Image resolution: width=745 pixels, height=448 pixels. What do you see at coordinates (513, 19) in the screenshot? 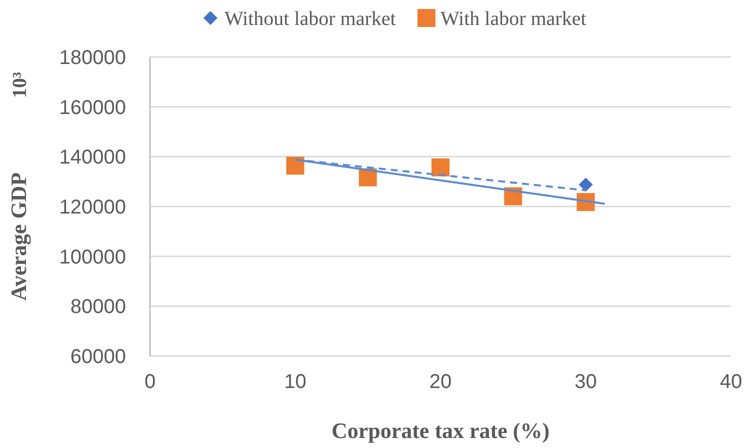
I see `legend-label: With labor market` at bounding box center [513, 19].